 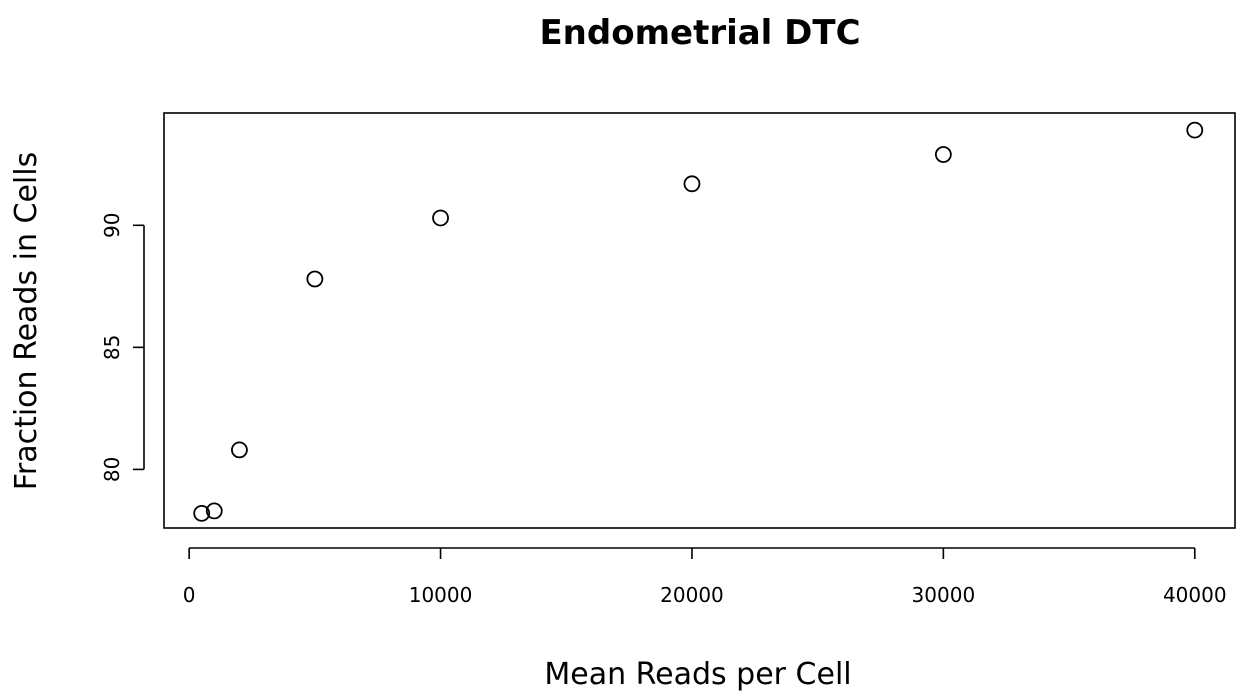 What do you see at coordinates (705, 577) in the screenshot?
I see `x-axis: 0 10000 20000 30000 40000` at bounding box center [705, 577].